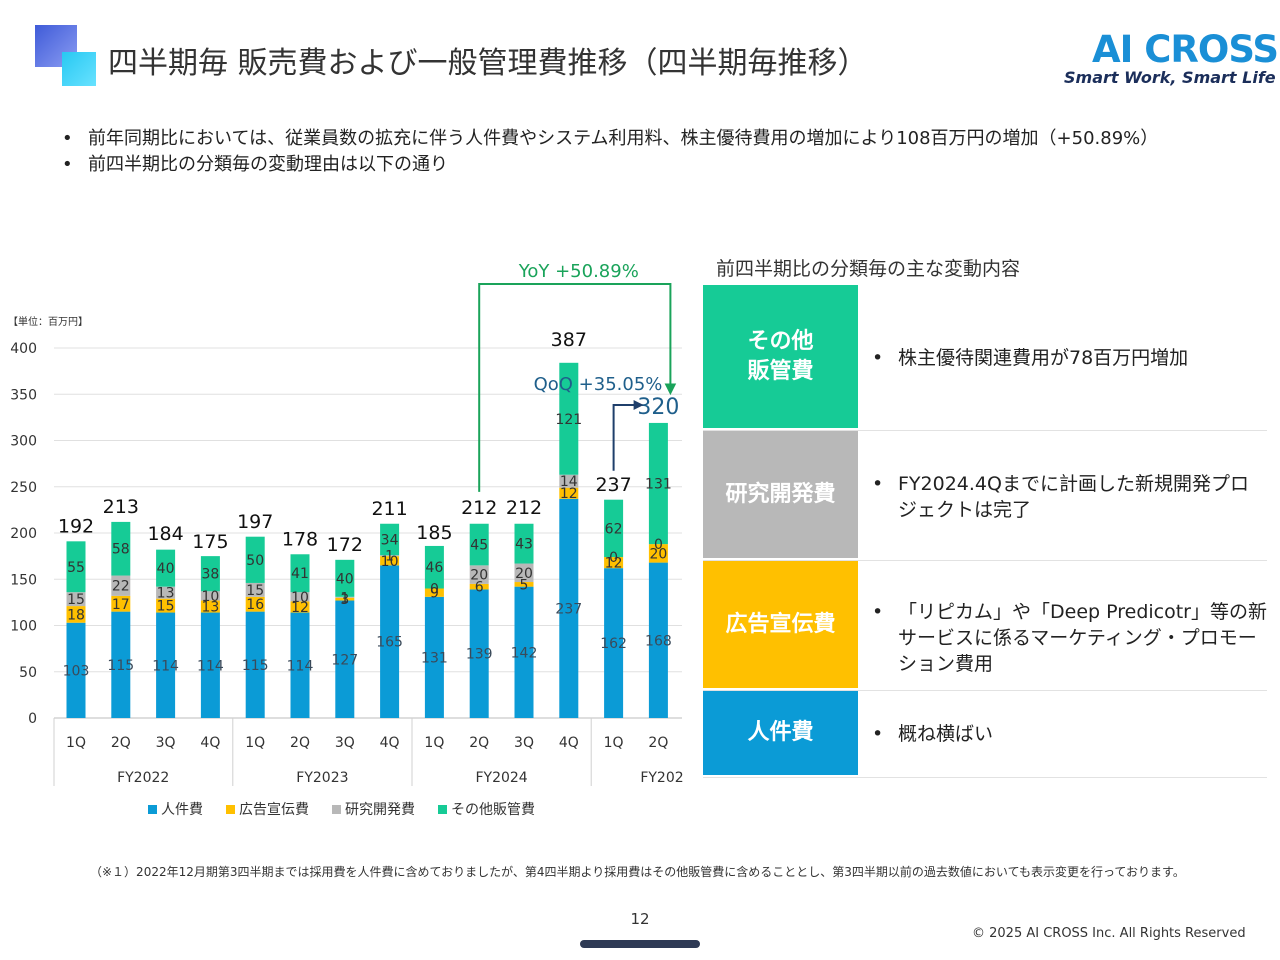 The image size is (1280, 960). I want to click on segment-label-3-8: 46, so click(434, 568).